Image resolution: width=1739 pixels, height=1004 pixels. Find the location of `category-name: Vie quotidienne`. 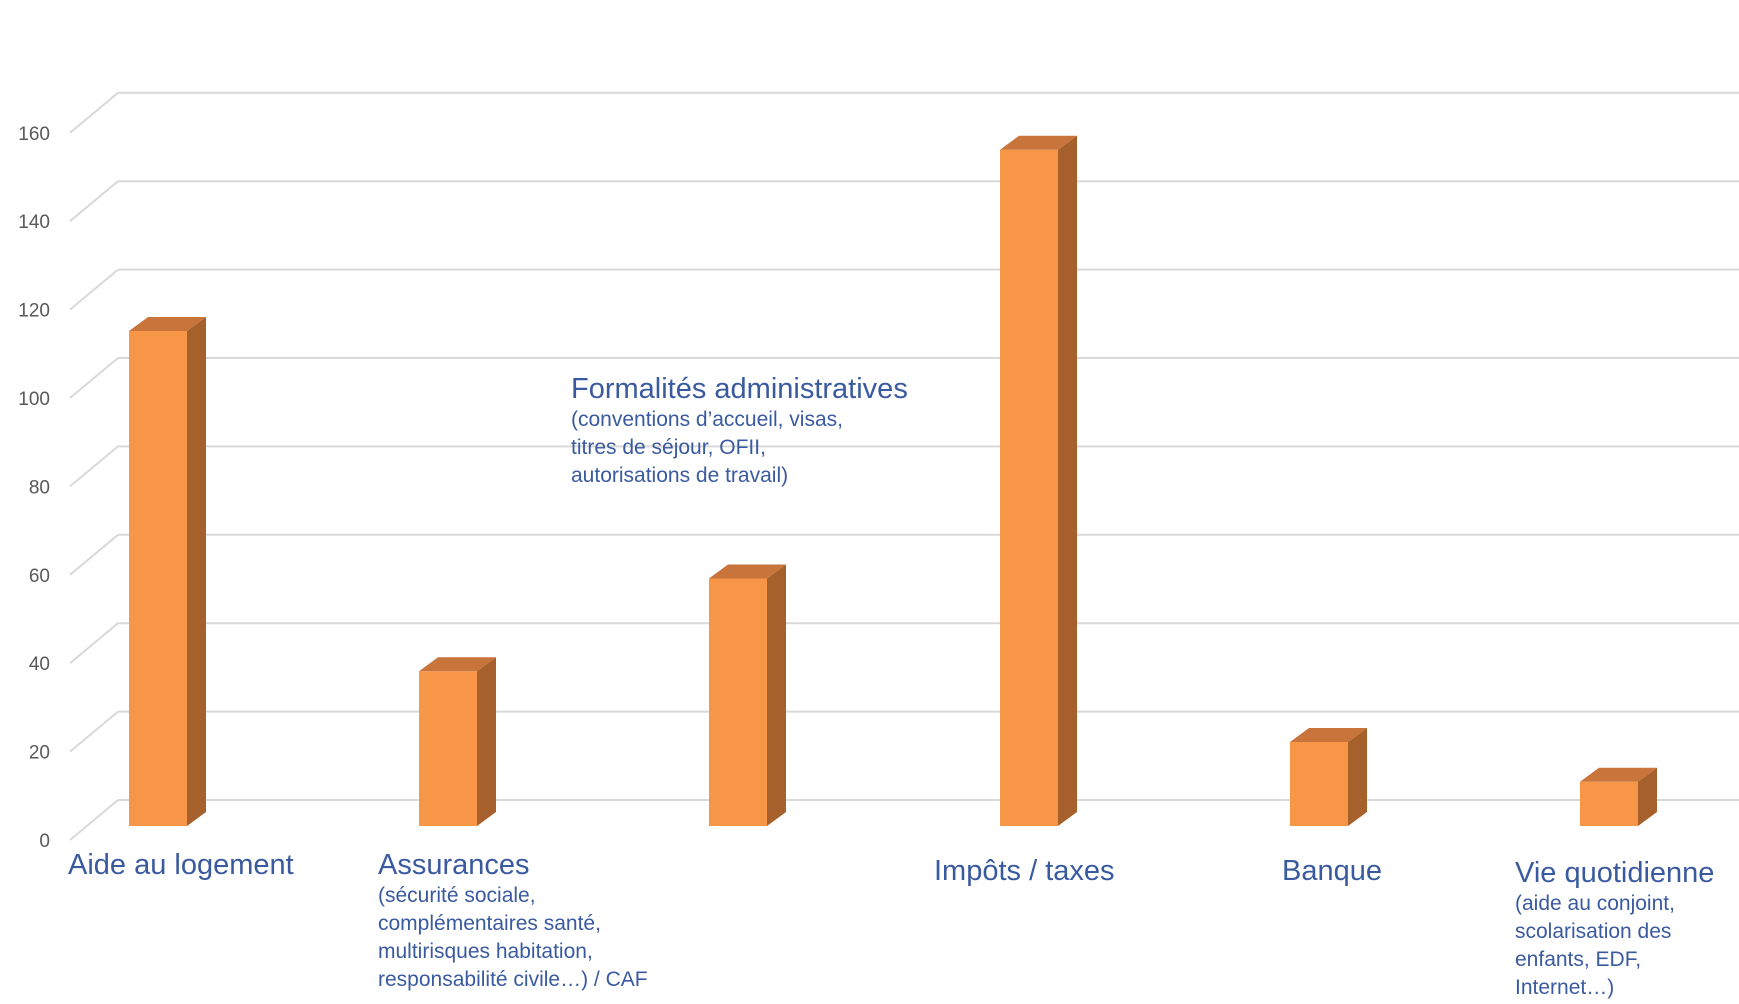

category-name: Vie quotidienne is located at coordinates (1615, 873).